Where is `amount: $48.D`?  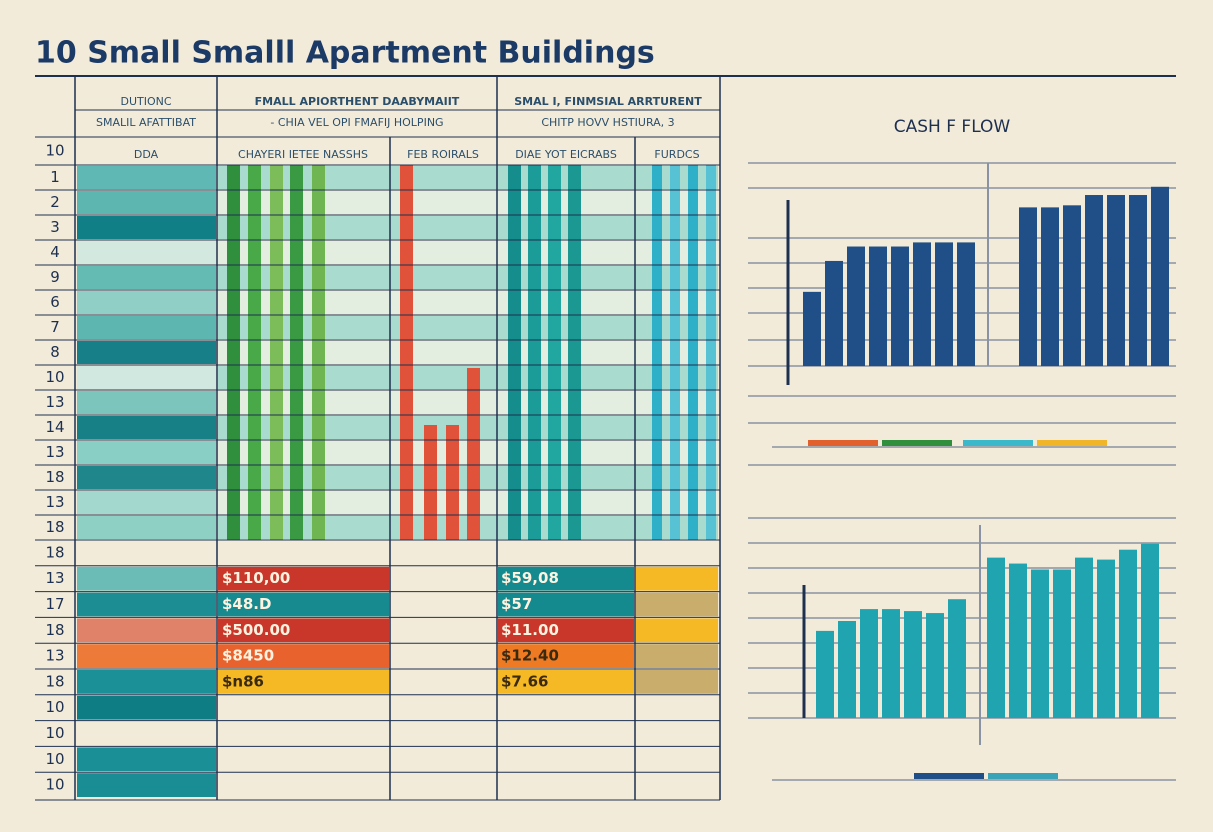
amount: $48.D is located at coordinates (246, 604).